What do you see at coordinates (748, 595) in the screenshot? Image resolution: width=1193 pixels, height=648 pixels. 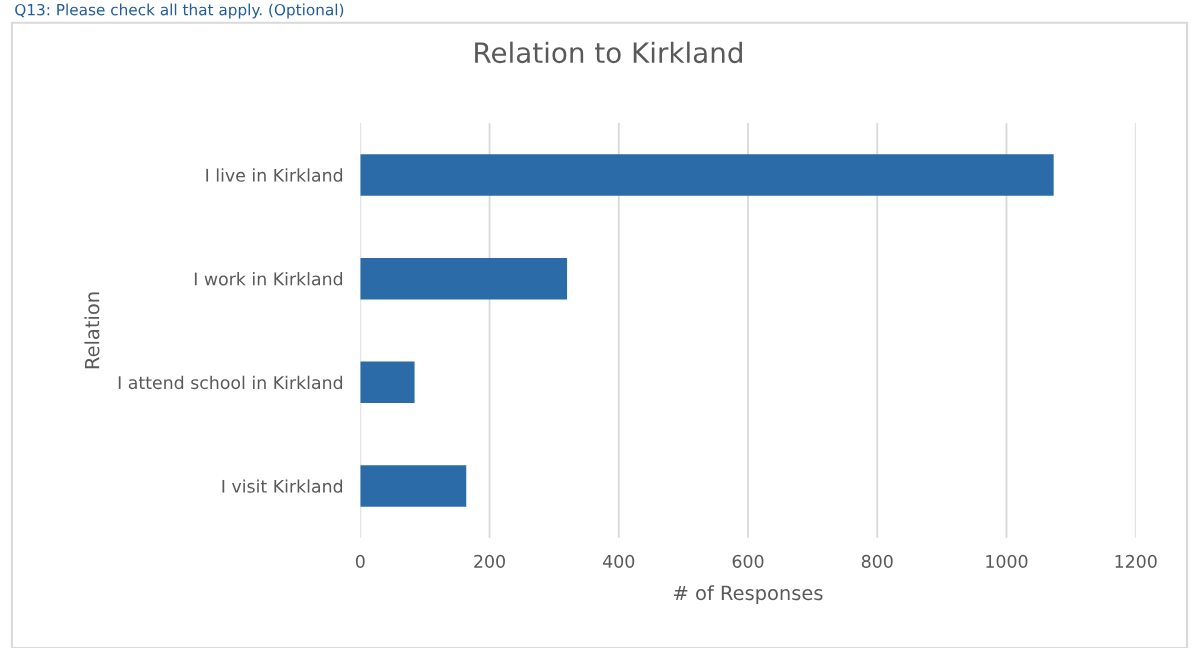 I see `x-axis-title: # of Responses` at bounding box center [748, 595].